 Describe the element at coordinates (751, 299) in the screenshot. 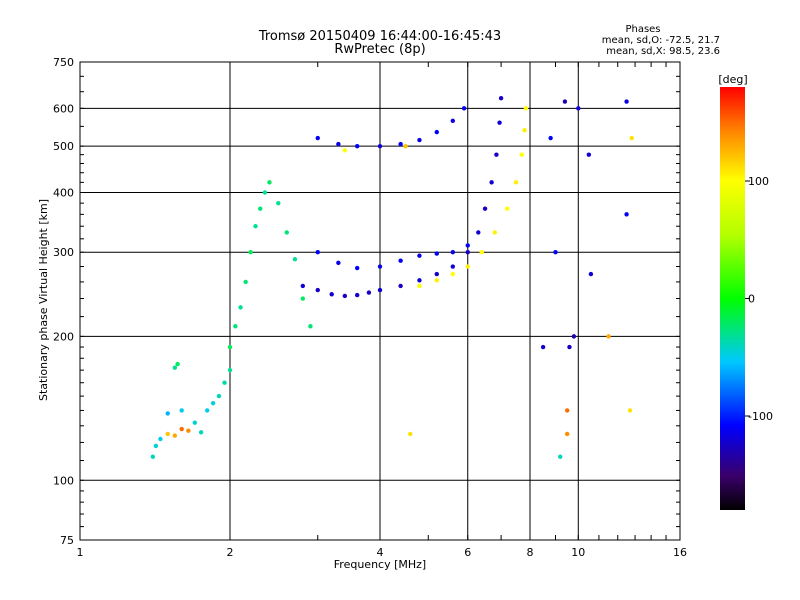

I see `colorbar-tick-label: 0` at that location.